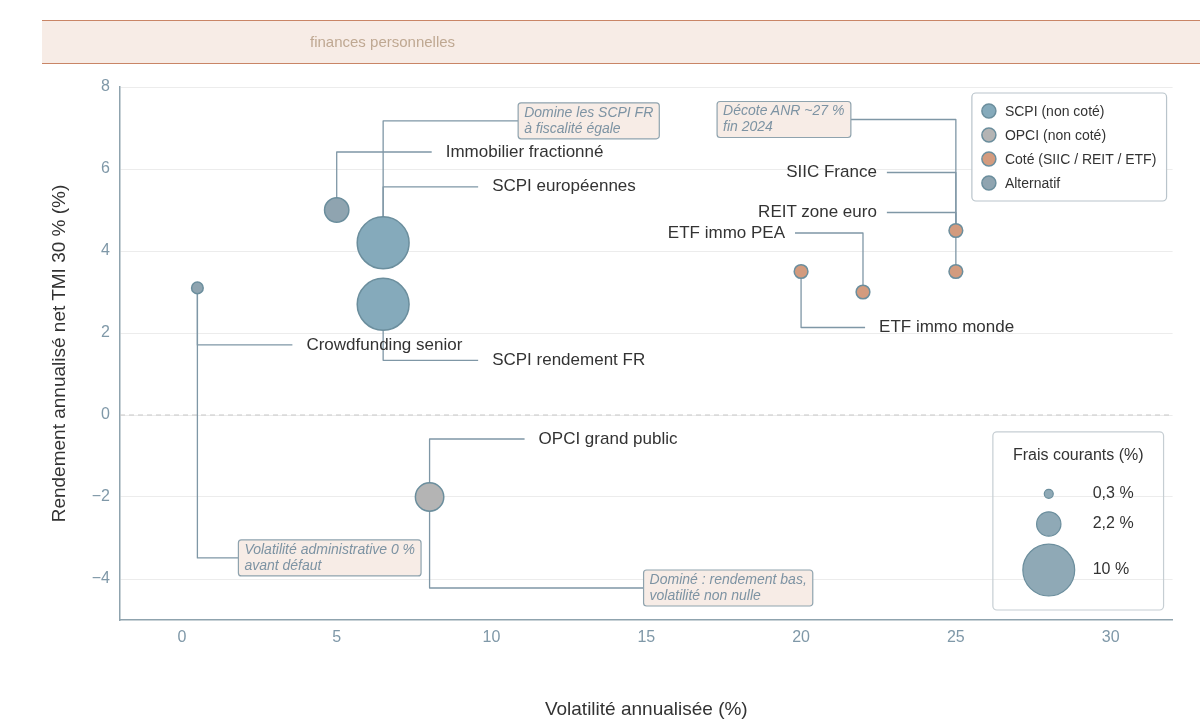  What do you see at coordinates (106, 250) in the screenshot?
I see `y-tick-label: 4` at bounding box center [106, 250].